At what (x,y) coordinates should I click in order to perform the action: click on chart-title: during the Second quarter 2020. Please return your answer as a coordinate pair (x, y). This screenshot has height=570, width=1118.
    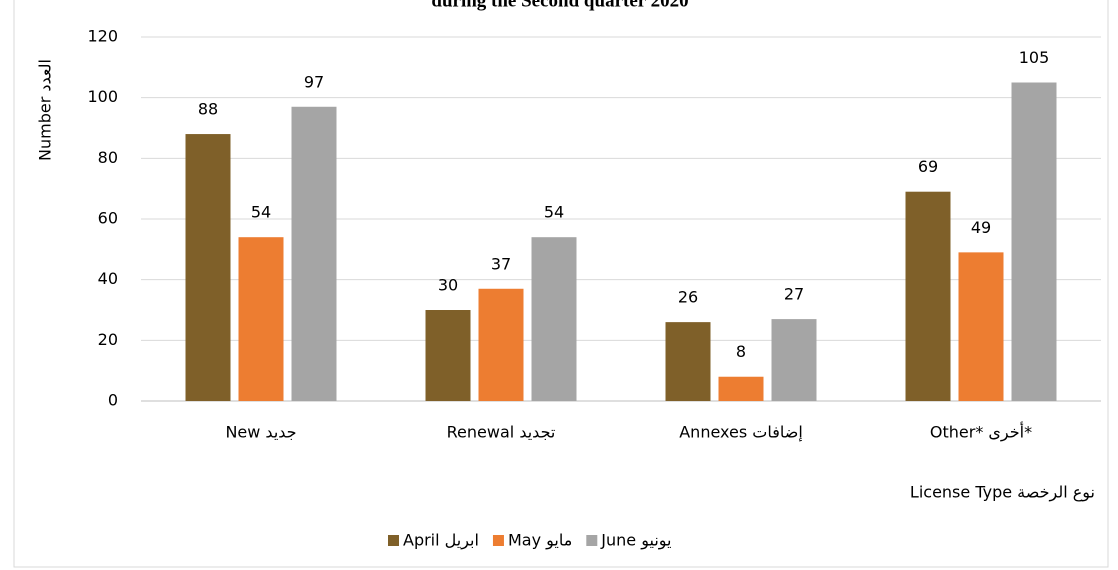
    Looking at the image, I should click on (559, 5).